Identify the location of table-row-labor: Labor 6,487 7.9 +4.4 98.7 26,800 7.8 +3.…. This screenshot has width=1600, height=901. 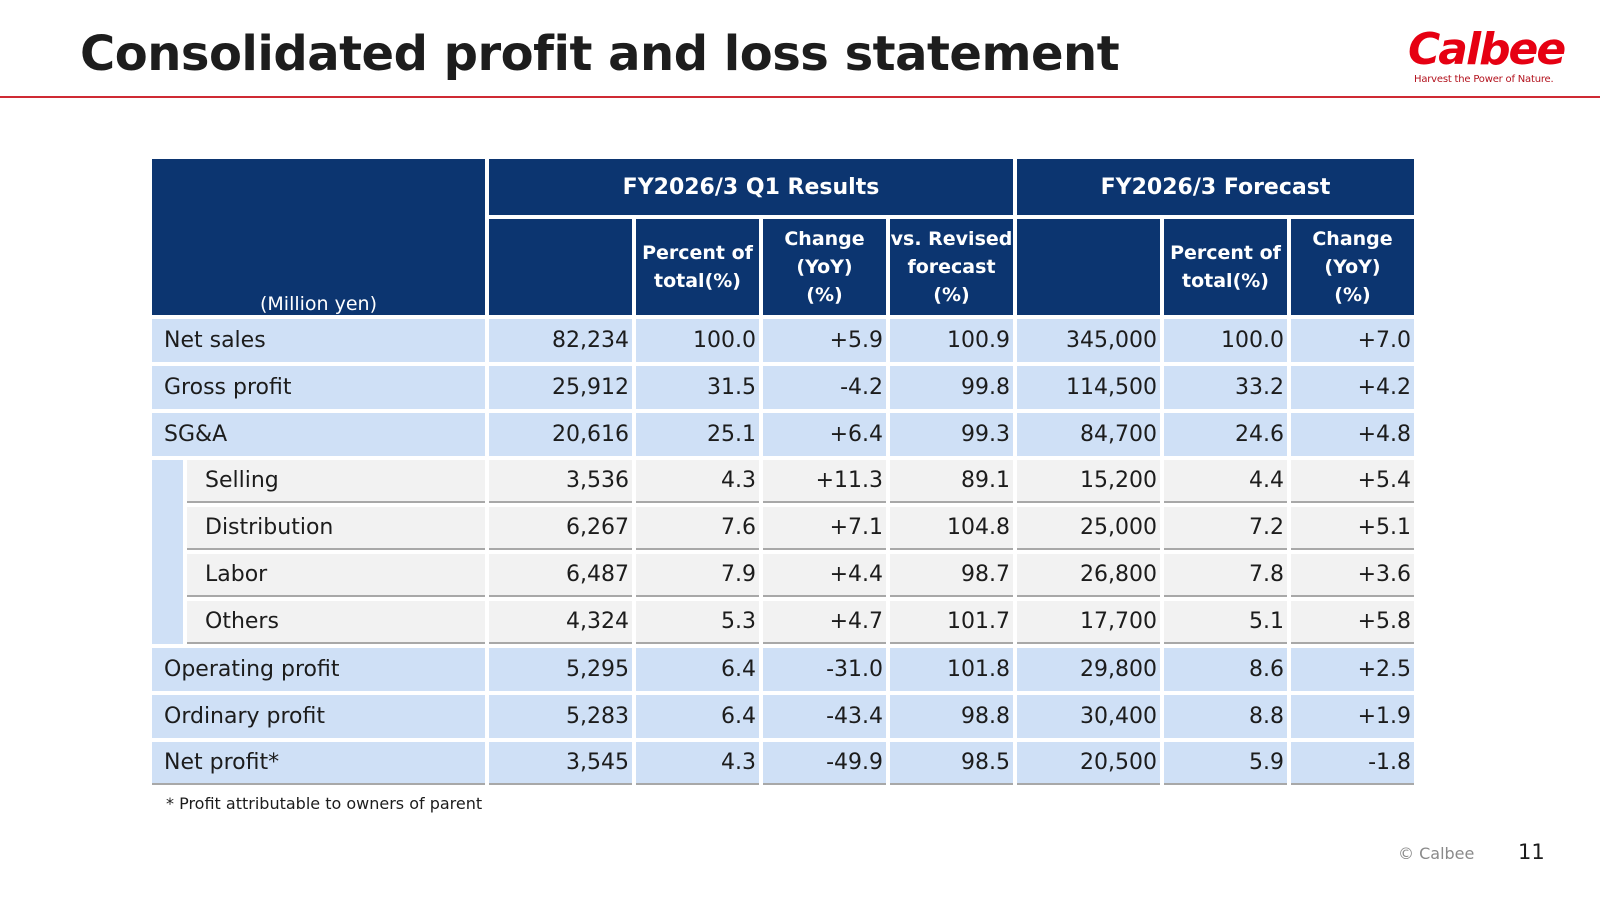
(783, 575).